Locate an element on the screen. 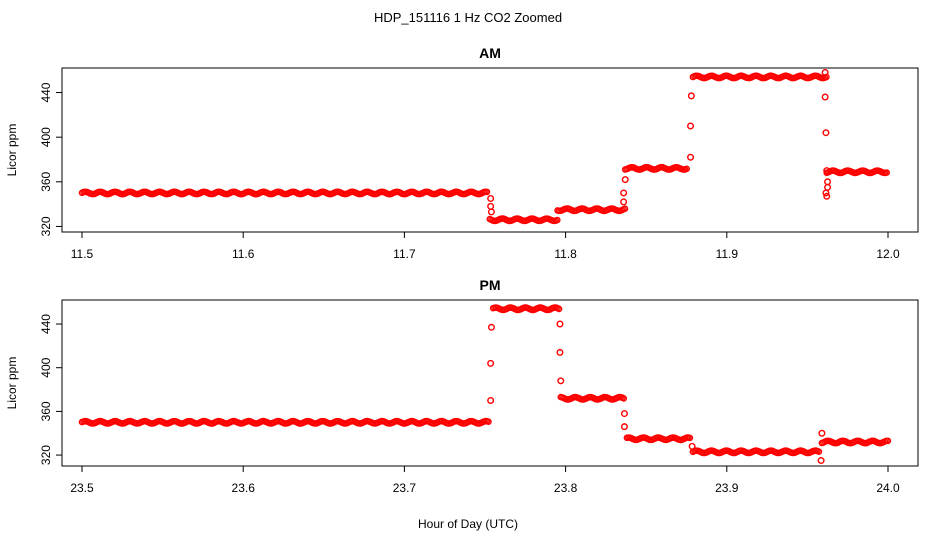 This screenshot has width=936, height=540. x-tick-label: 23.7 is located at coordinates (405, 488).